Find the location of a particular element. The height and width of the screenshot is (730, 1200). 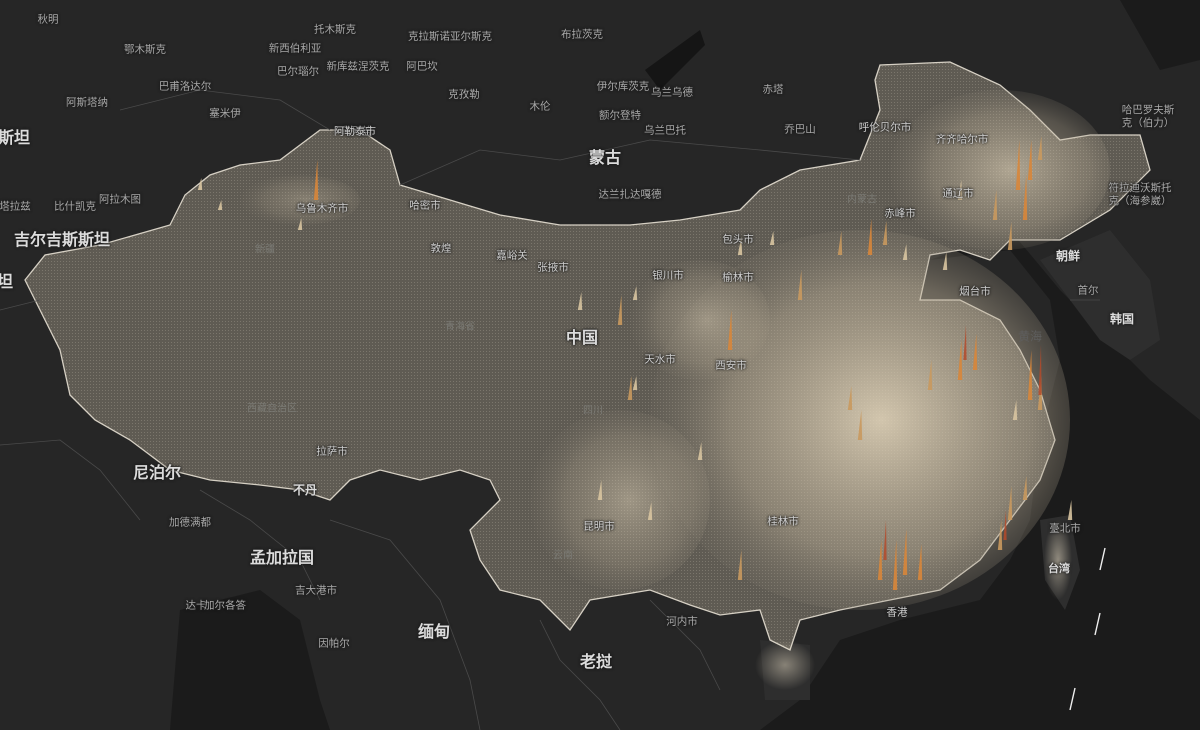

label-vladivostok: 符拉迪沃斯托 克（海参崴） is located at coordinates (1140, 194).